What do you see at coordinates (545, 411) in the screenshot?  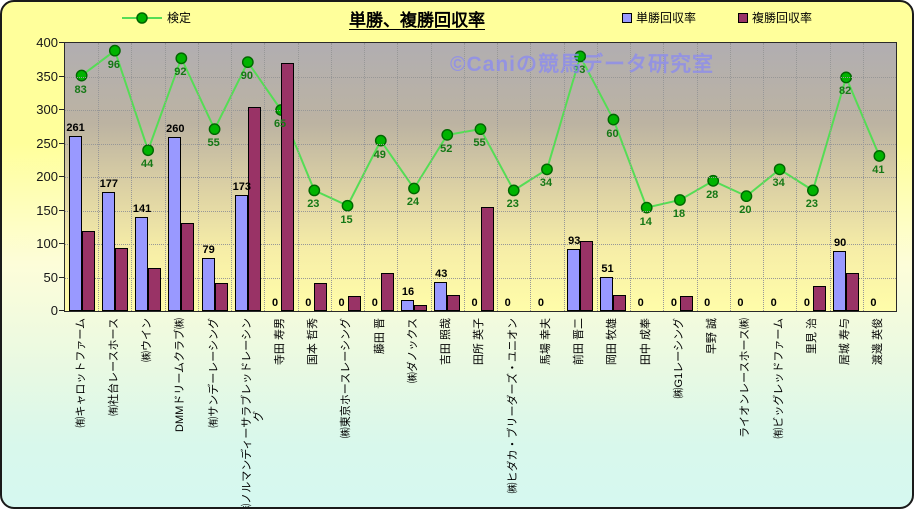 I see `x-label-cell: 馬場 幸夫` at bounding box center [545, 411].